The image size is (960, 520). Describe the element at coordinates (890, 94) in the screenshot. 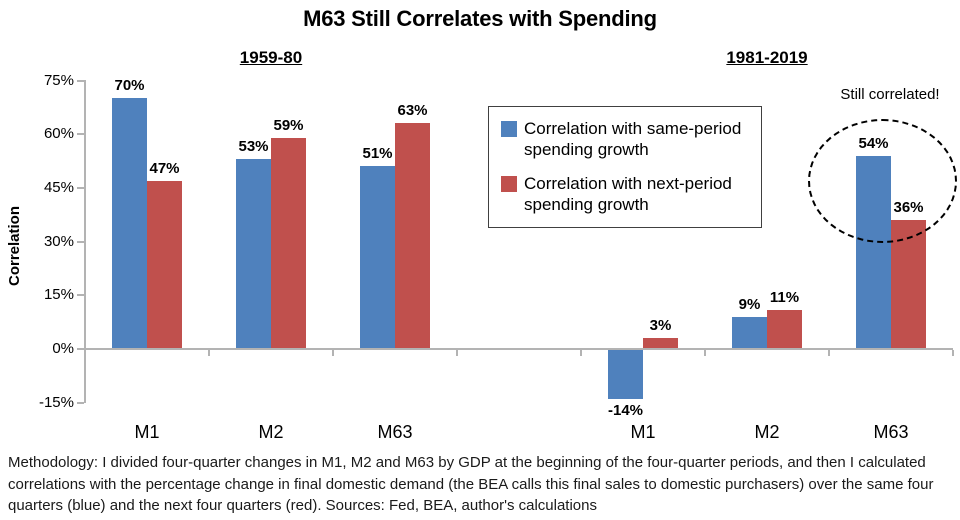

I see `annotation-text: Still correlated!` at that location.